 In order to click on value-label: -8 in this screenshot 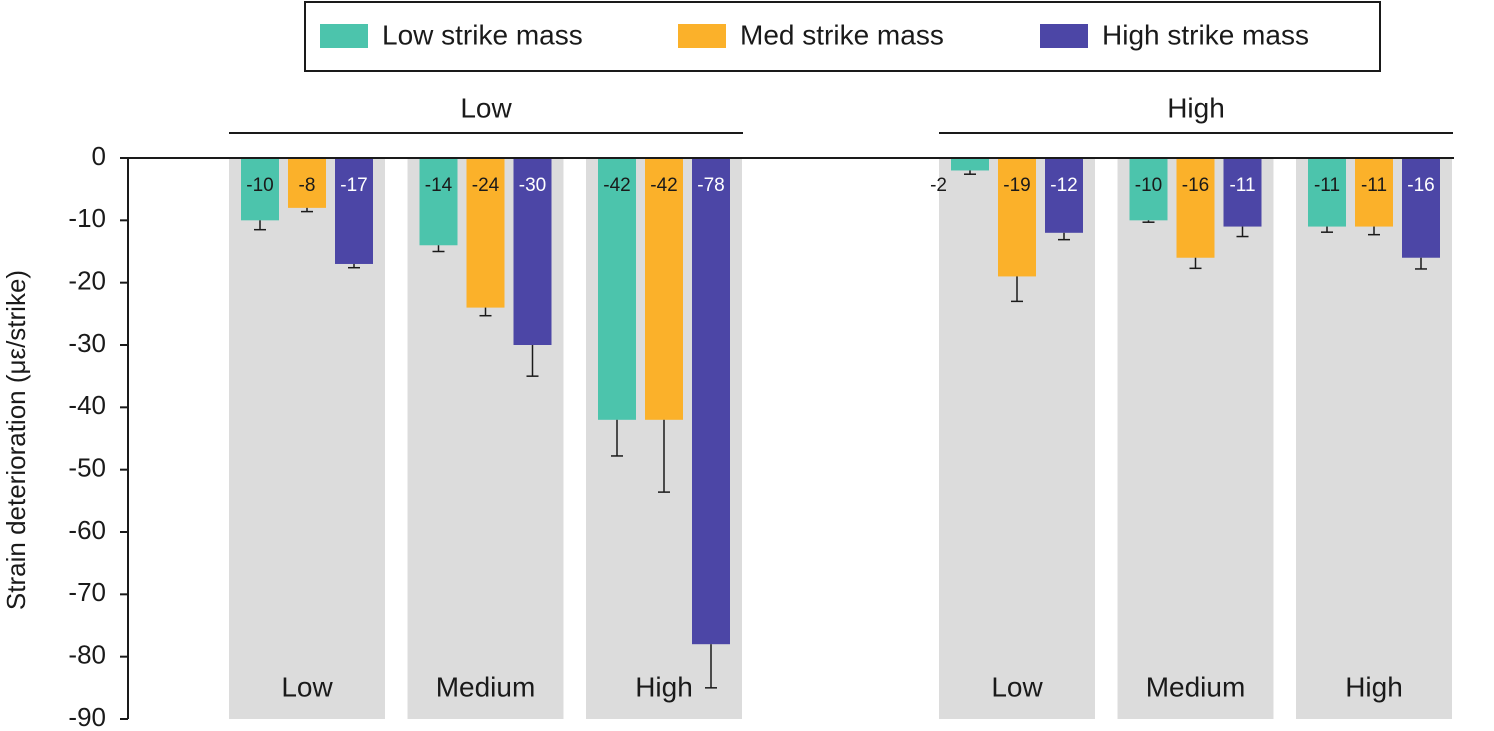, I will do `click(307, 185)`.